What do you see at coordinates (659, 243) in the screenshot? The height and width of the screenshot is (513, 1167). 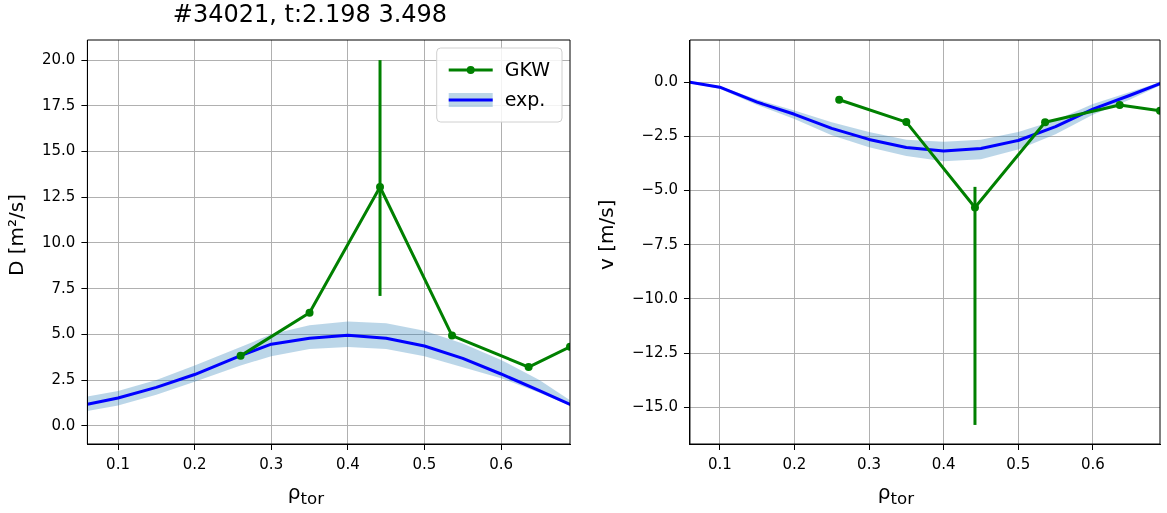 I see `y-tick-label: −7.5` at bounding box center [659, 243].